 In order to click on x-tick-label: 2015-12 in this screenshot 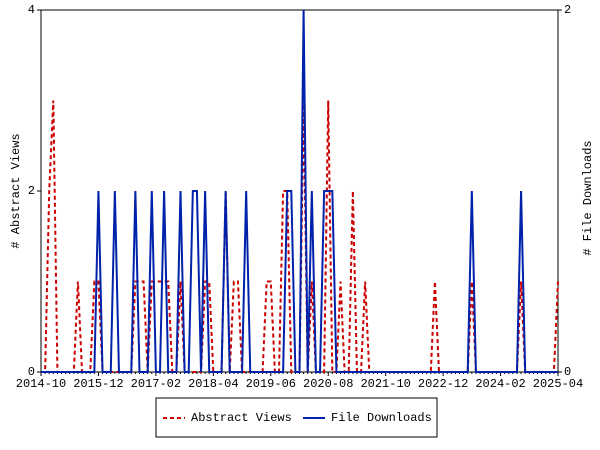, I will do `click(98, 384)`.